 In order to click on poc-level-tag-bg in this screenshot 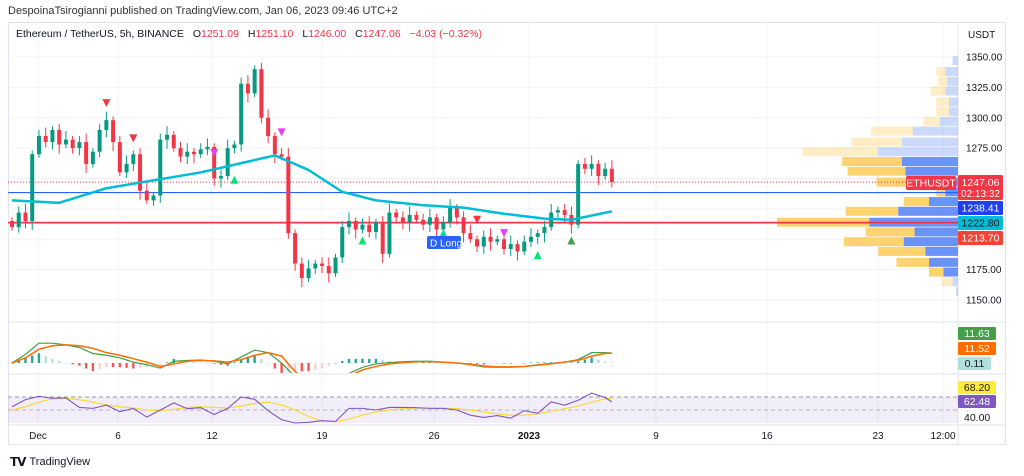, I will do `click(980, 223)`.